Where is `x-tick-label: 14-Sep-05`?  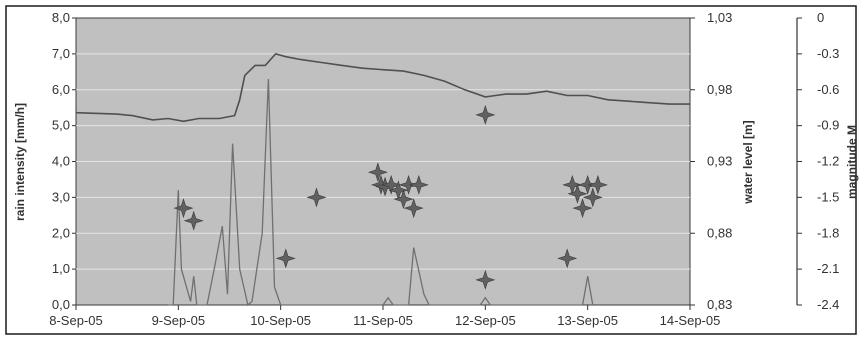
x-tick-label: 14-Sep-05 is located at coordinates (690, 320).